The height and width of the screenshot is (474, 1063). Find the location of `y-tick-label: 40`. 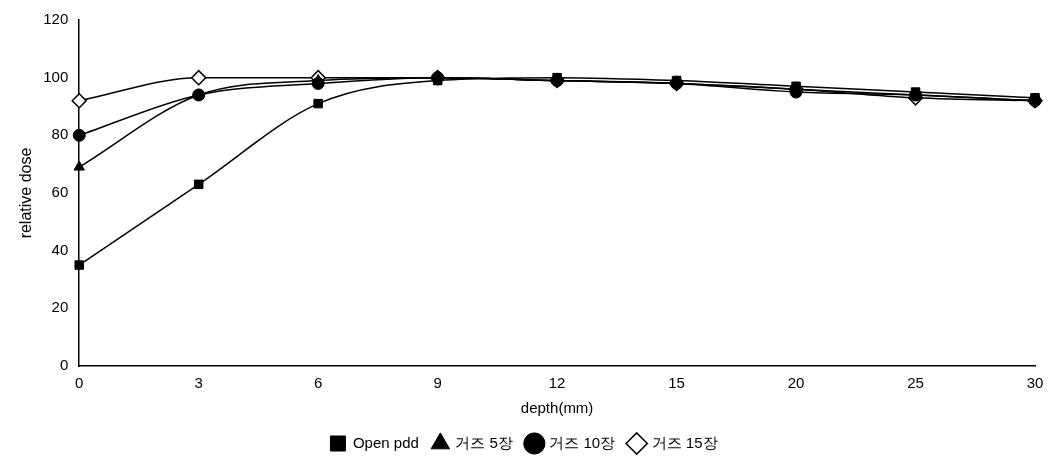

y-tick-label: 40 is located at coordinates (60, 249).